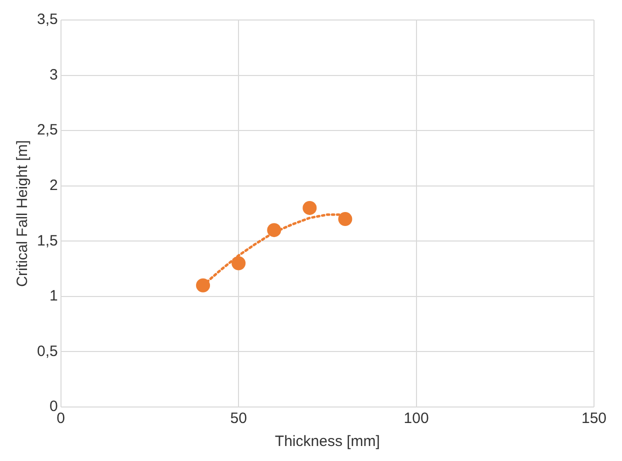  I want to click on x-tick-label: 50, so click(238, 419).